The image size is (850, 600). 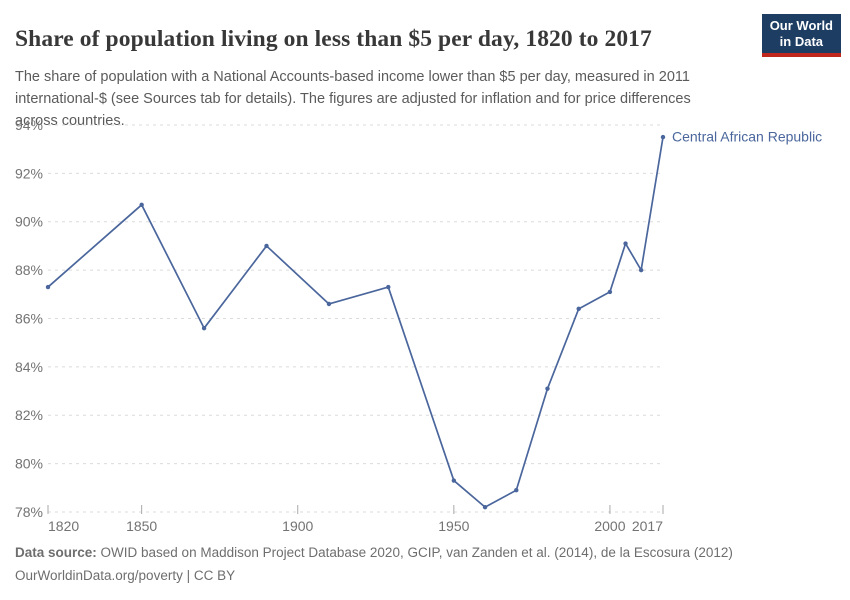 What do you see at coordinates (425, 575) in the screenshot?
I see `license-line: OurWorldinData.org/poverty | CC BY` at bounding box center [425, 575].